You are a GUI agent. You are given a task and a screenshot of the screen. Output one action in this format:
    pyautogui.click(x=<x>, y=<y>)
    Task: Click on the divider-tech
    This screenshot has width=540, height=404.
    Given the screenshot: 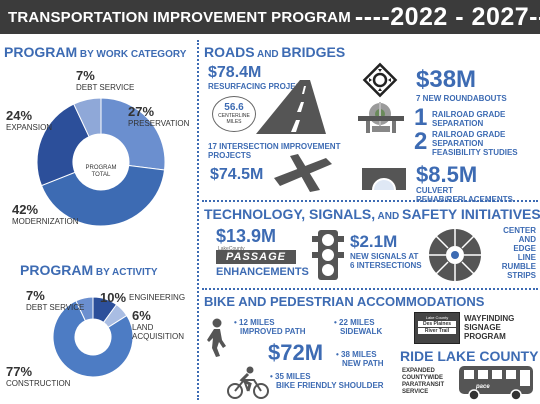 What is the action you would take?
    pyautogui.click(x=370, y=289)
    